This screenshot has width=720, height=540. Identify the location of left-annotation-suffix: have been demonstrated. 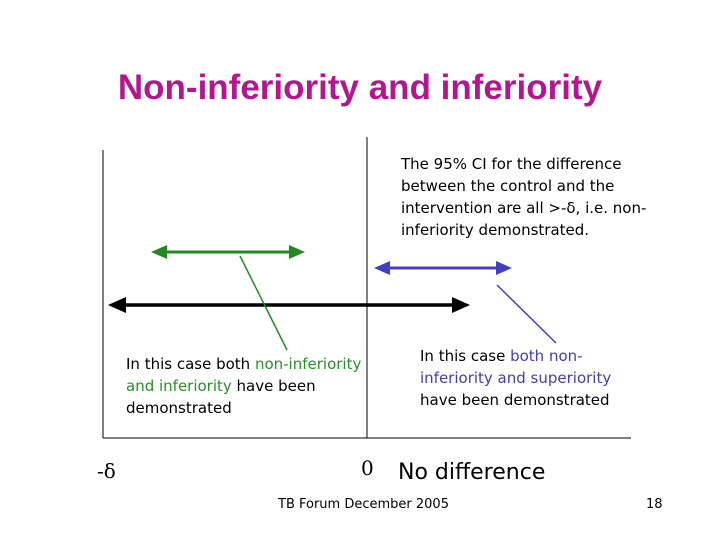
(221, 397).